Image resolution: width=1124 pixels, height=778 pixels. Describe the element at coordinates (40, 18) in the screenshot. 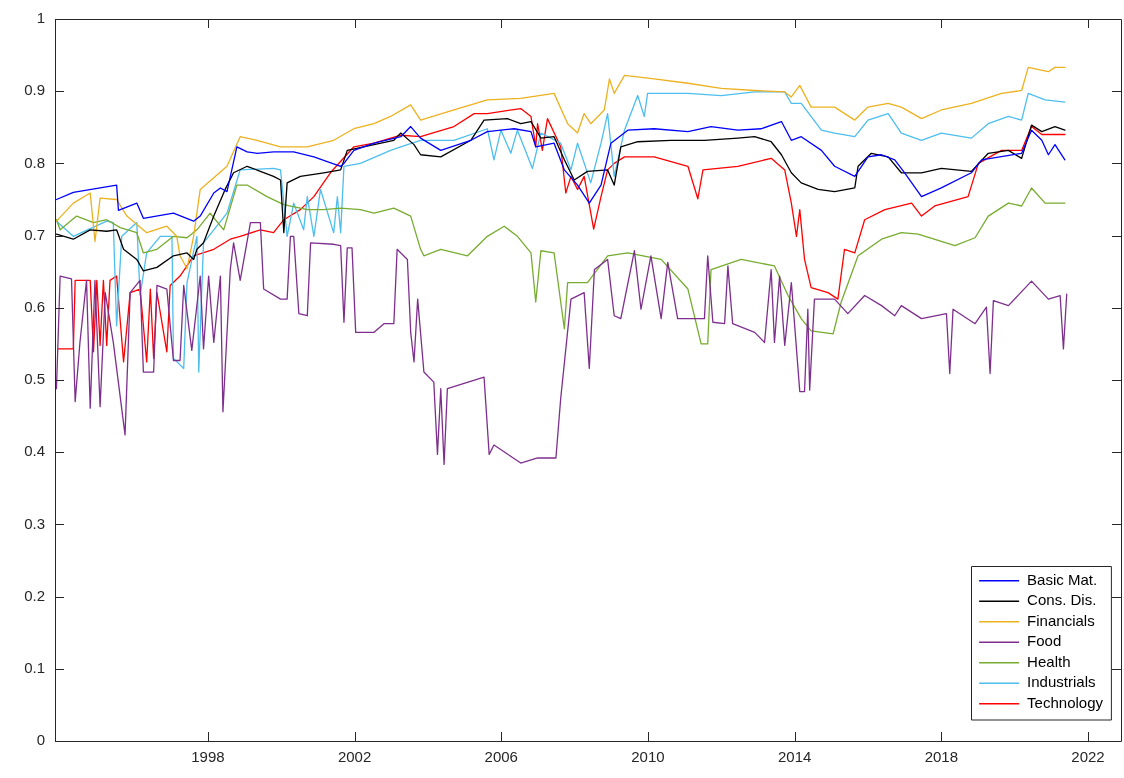

I see `y-tick-label: 1` at that location.